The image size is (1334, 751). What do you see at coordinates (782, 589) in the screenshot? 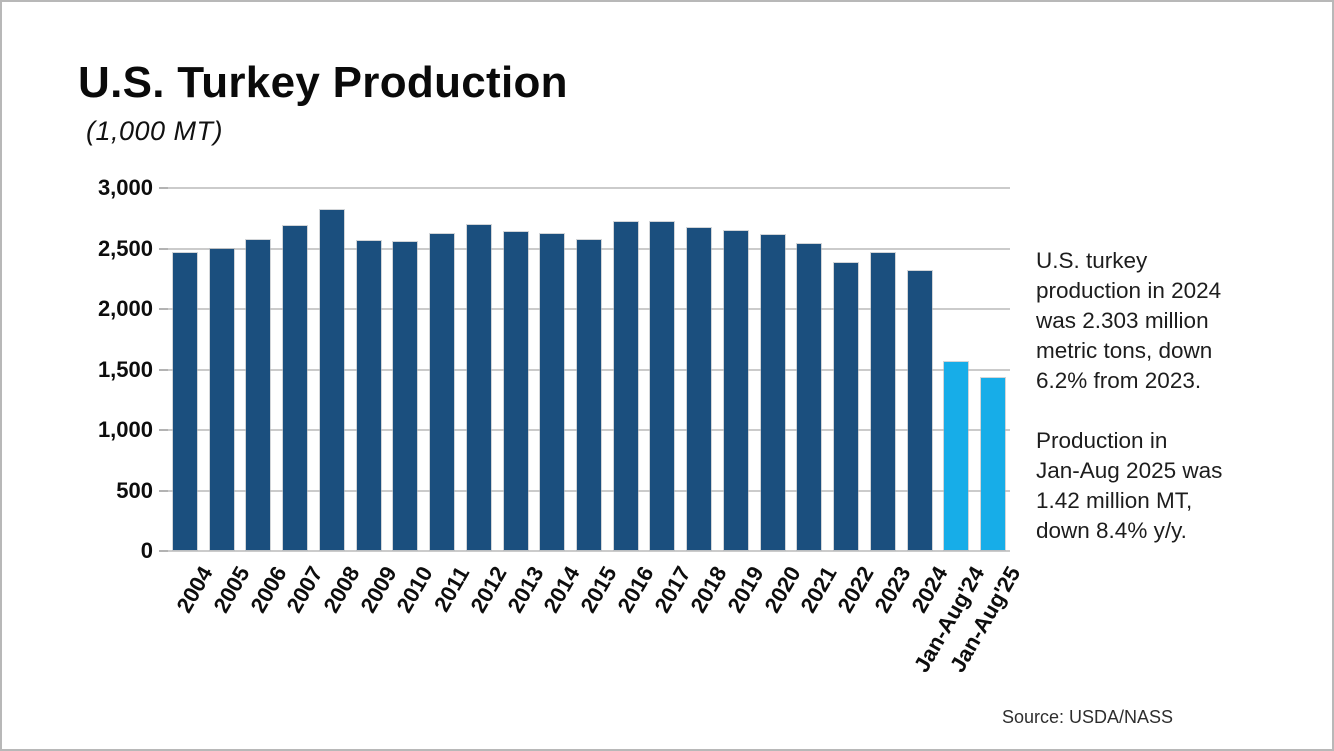
I see `x-axis-label: 2020` at bounding box center [782, 589].